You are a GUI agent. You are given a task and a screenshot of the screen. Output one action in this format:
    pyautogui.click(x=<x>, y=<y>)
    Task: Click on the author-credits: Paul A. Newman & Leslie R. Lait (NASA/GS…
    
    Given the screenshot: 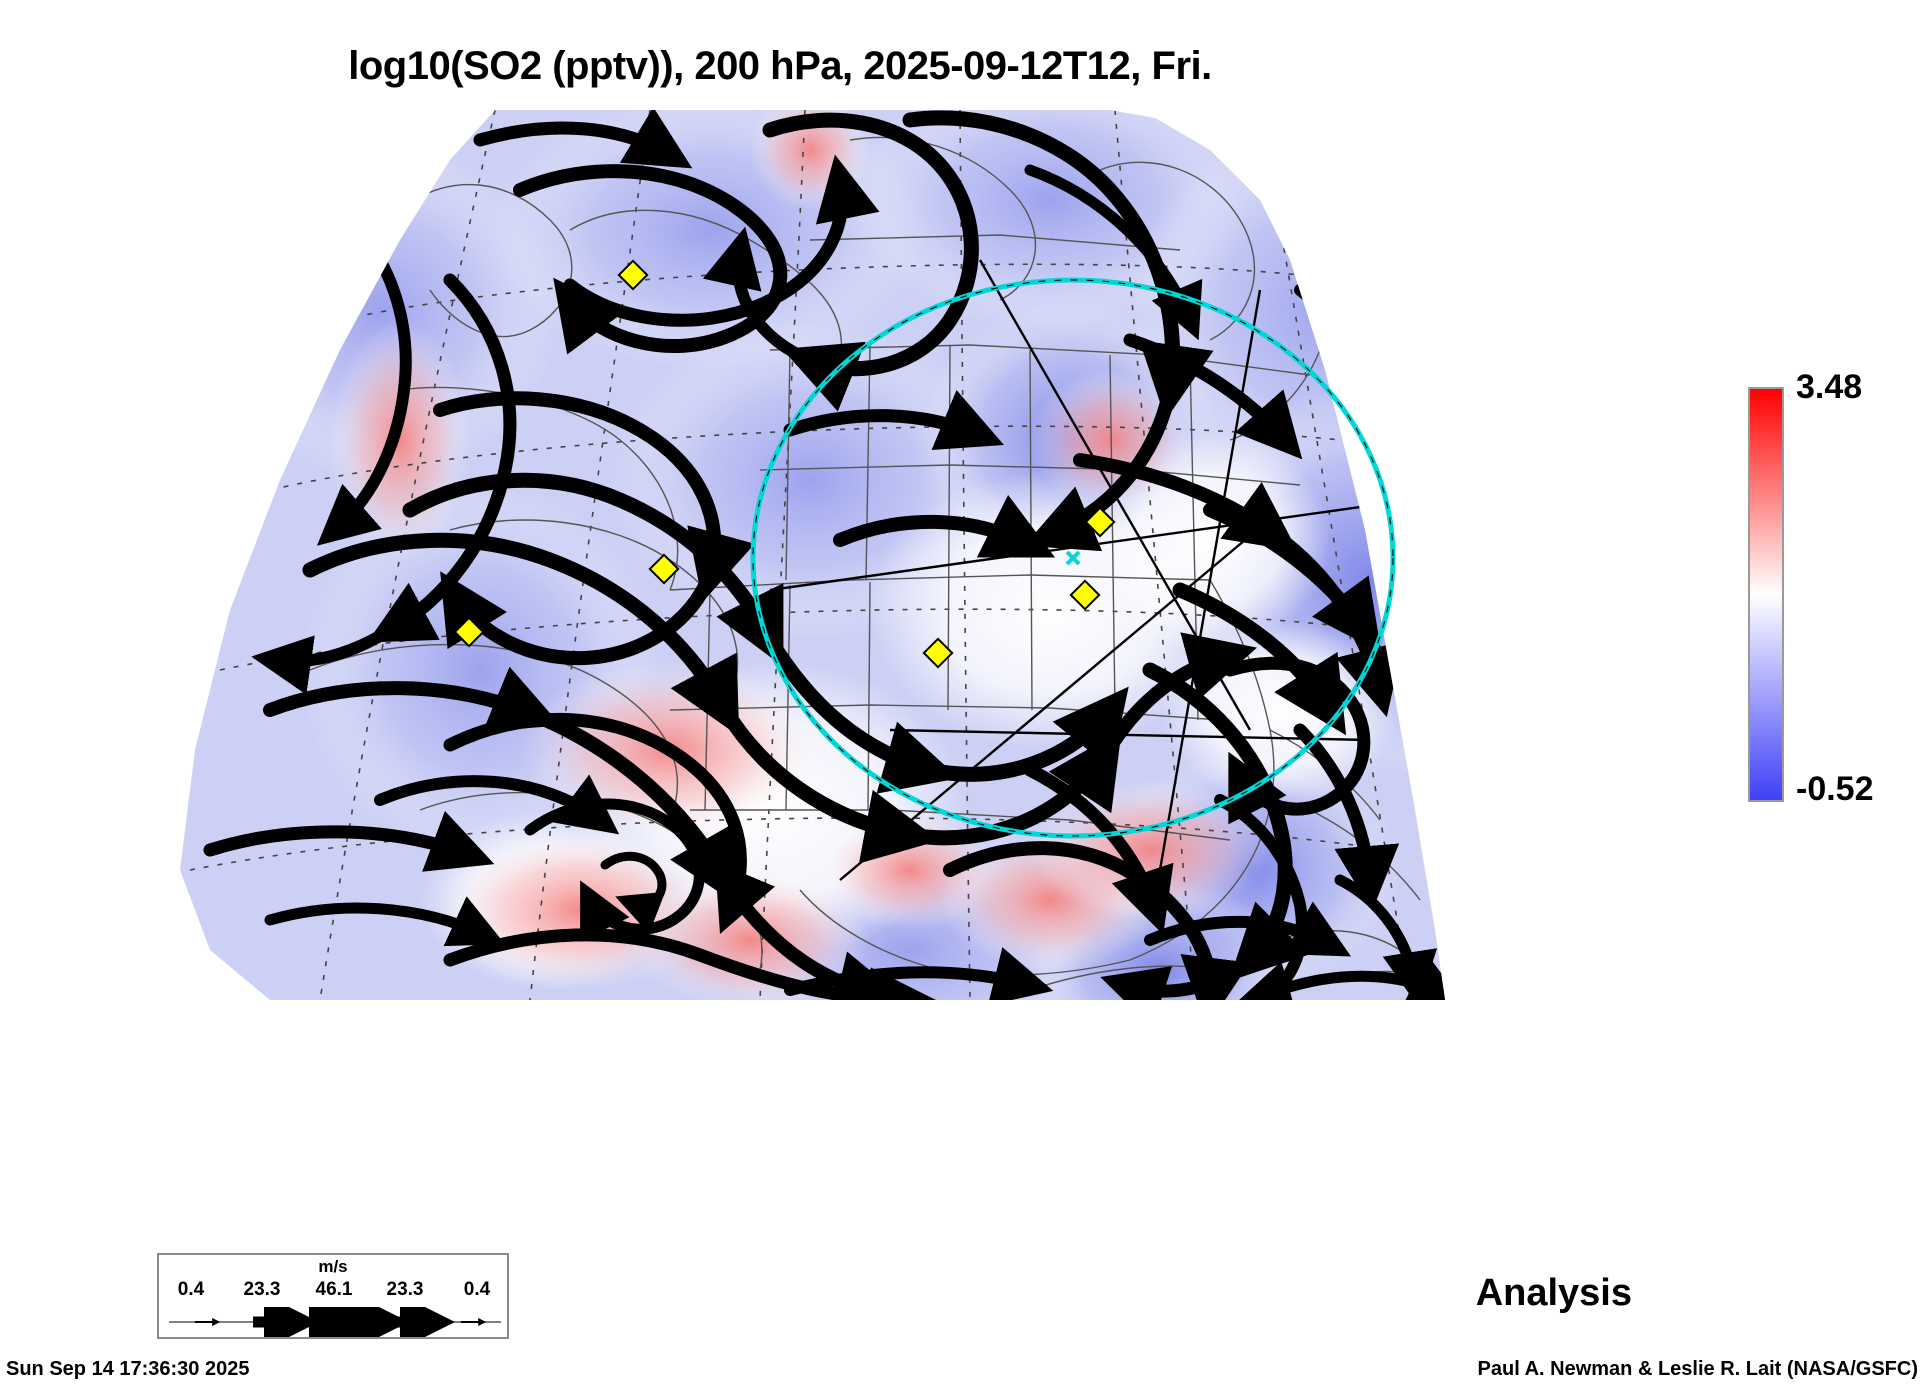 What is the action you would take?
    pyautogui.click(x=1697, y=1369)
    